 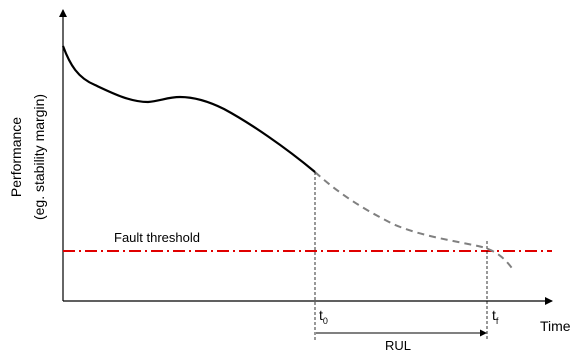 I want to click on y-axis-label-line1: Performance, so click(x=16, y=157).